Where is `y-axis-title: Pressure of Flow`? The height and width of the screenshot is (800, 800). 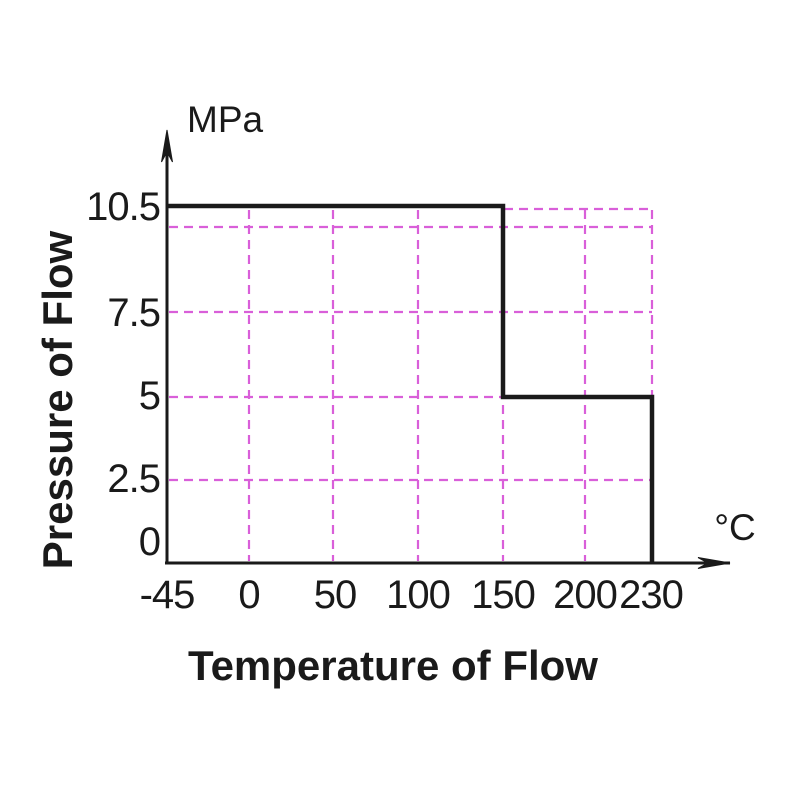
y-axis-title: Pressure of Flow is located at coordinates (57, 399).